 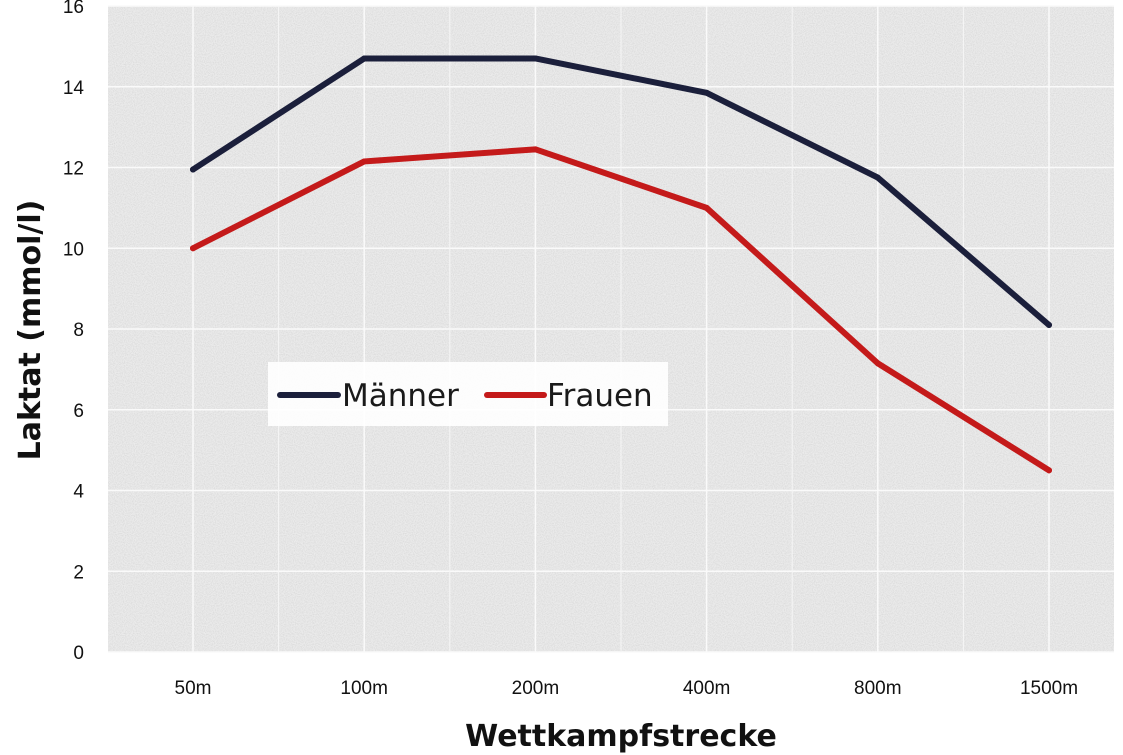 What do you see at coordinates (600, 396) in the screenshot?
I see `legend-label-frauen: Frauen` at bounding box center [600, 396].